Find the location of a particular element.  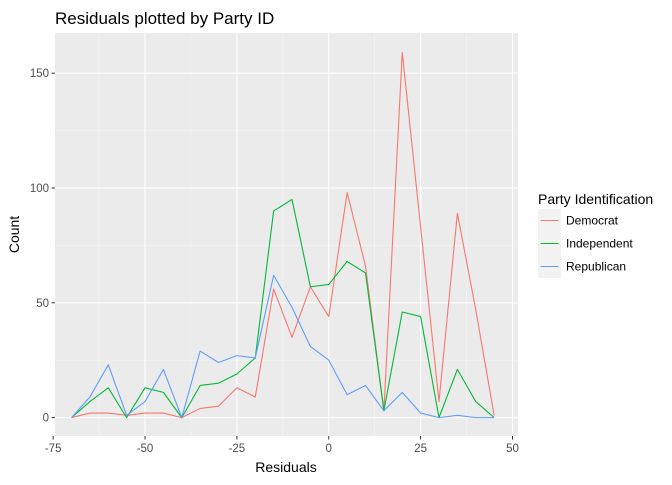

y-tick-label: 0 is located at coordinates (46, 419).